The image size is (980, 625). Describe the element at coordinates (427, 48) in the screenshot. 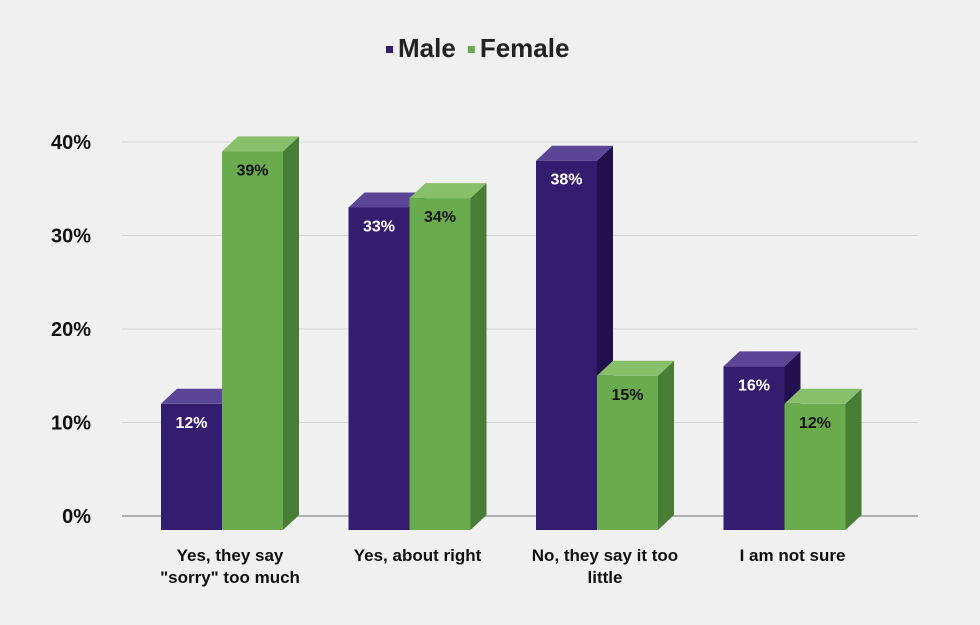

I see `legend-label-male: Male` at that location.